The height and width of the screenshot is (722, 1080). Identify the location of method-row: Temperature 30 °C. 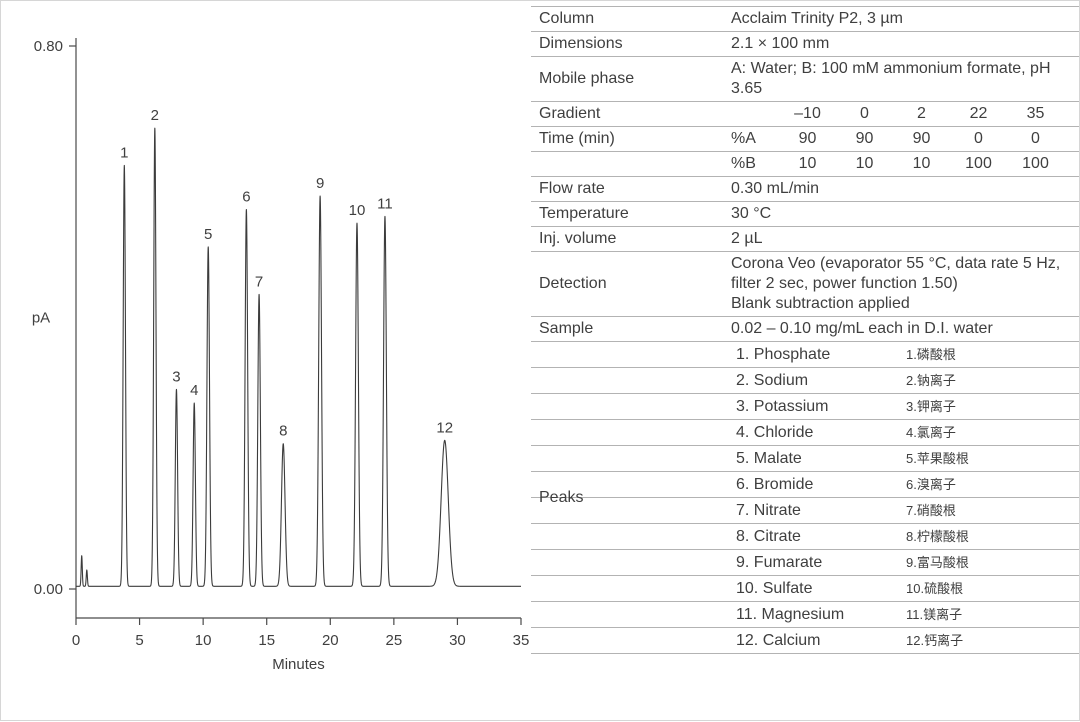
(805, 214).